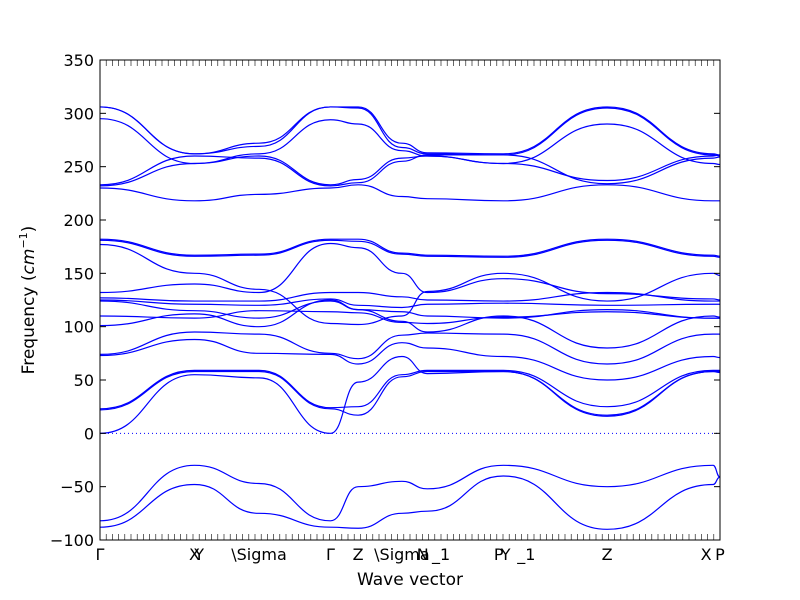 The width and height of the screenshot is (800, 600). Describe the element at coordinates (29, 331) in the screenshot. I see `y-axis-label-text: Frequency` at that location.